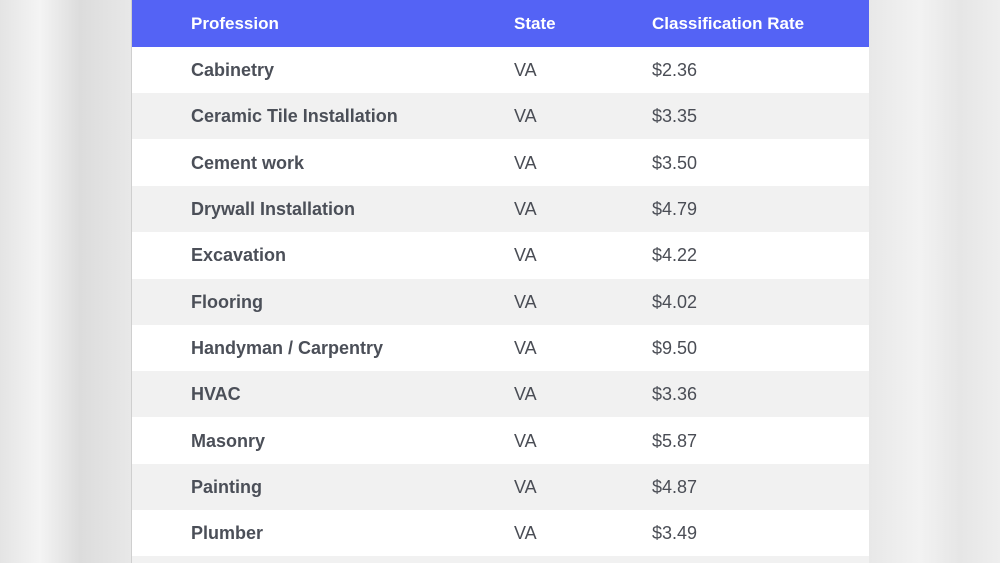  Describe the element at coordinates (535, 23) in the screenshot. I see `header-state: State` at that location.